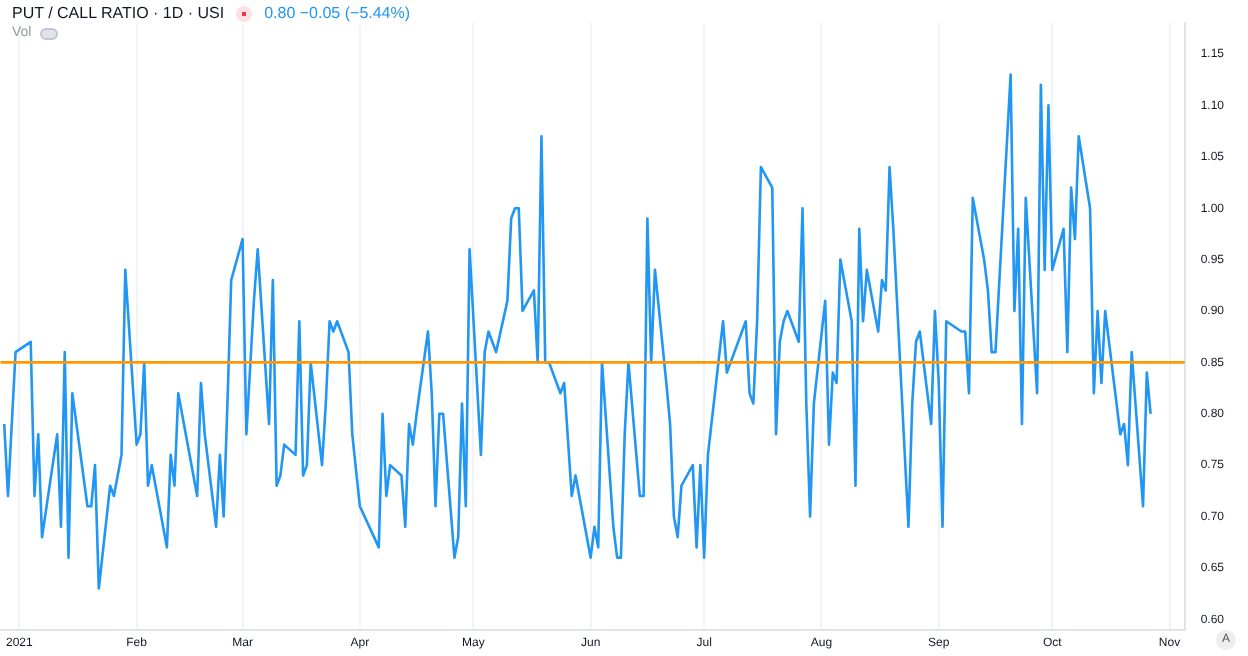 The width and height of the screenshot is (1248, 656). What do you see at coordinates (118, 13) in the screenshot?
I see `chart-title: PUT / CALL RATIO · 1D · USI` at bounding box center [118, 13].